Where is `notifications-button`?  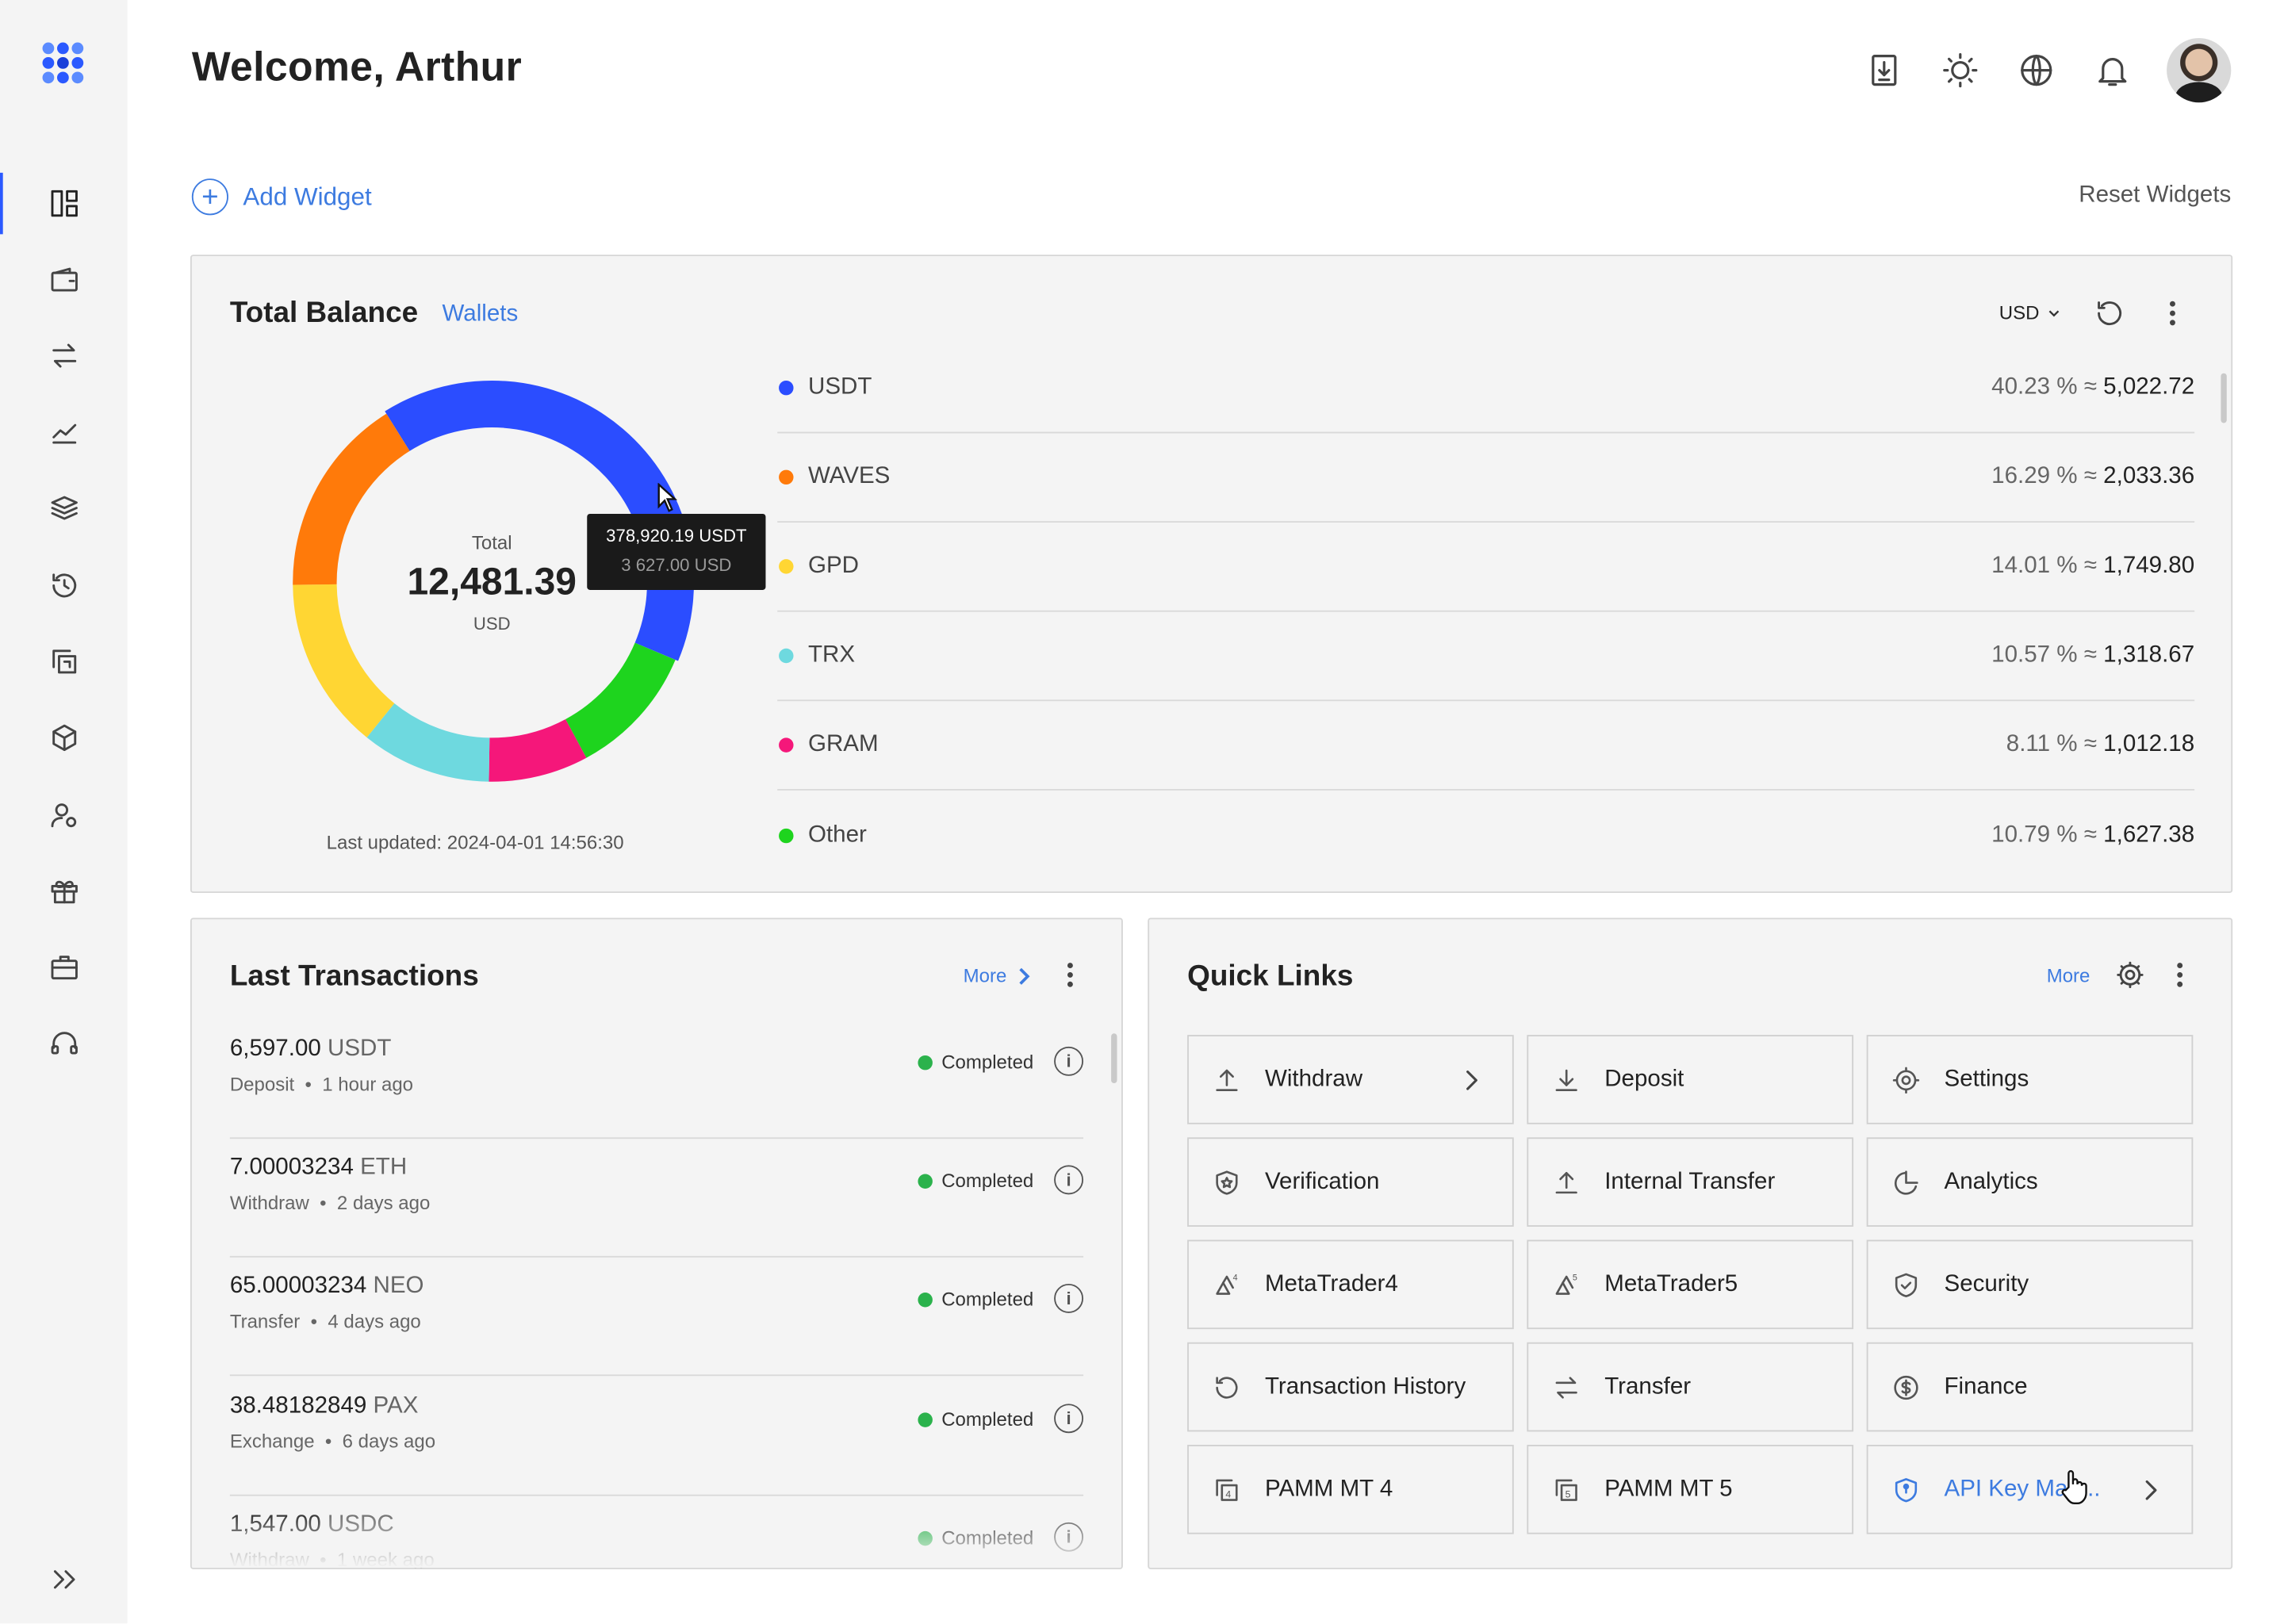 notifications-button is located at coordinates (2112, 70).